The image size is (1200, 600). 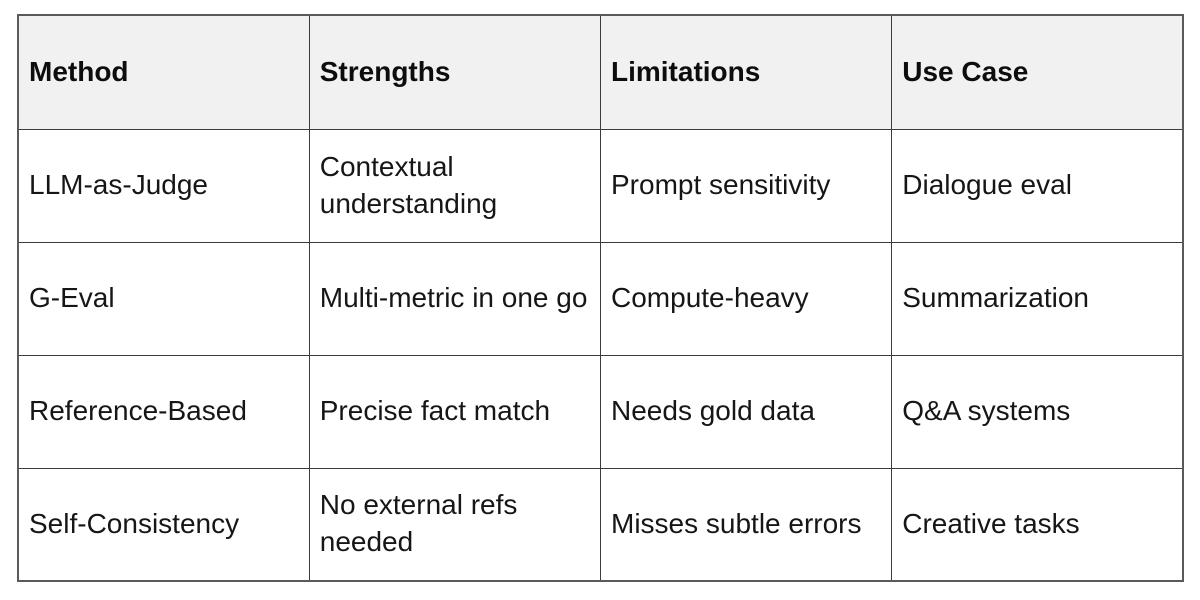 I want to click on cell-limitations: Misses subtle errors, so click(x=746, y=524).